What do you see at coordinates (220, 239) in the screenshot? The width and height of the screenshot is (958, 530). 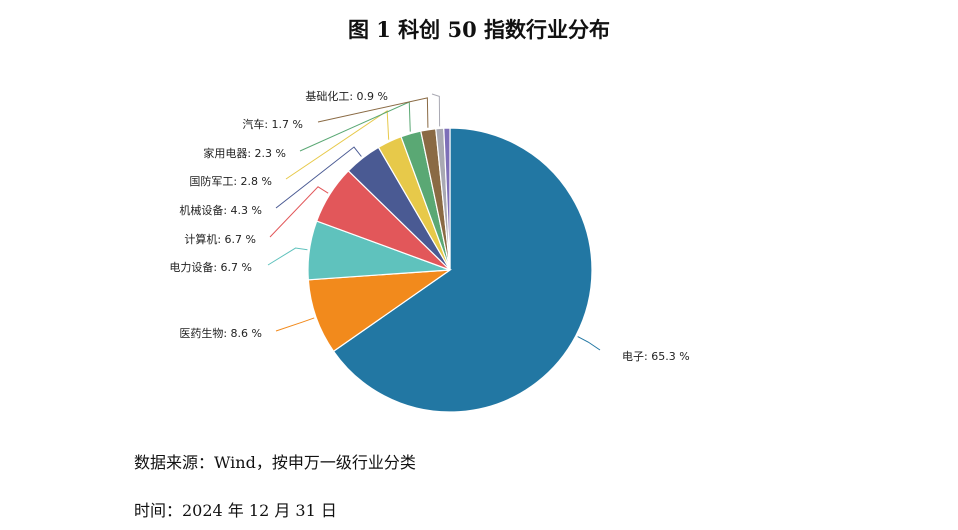 I see `data-label: 计算机: 6.7 %` at bounding box center [220, 239].